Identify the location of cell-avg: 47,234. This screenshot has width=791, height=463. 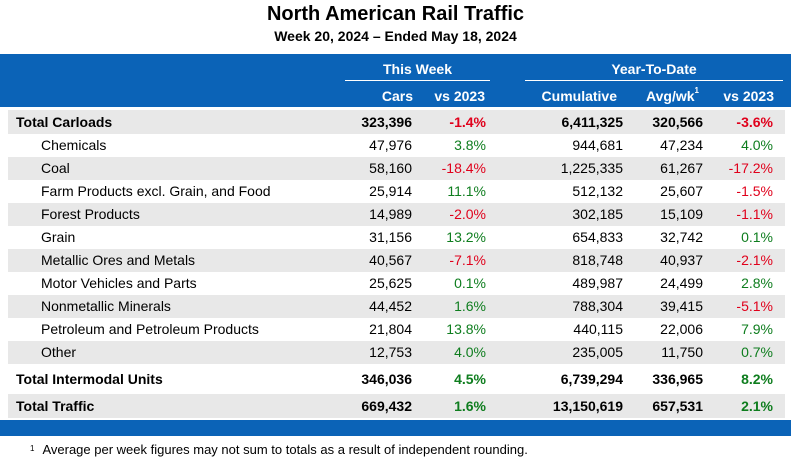
(681, 145).